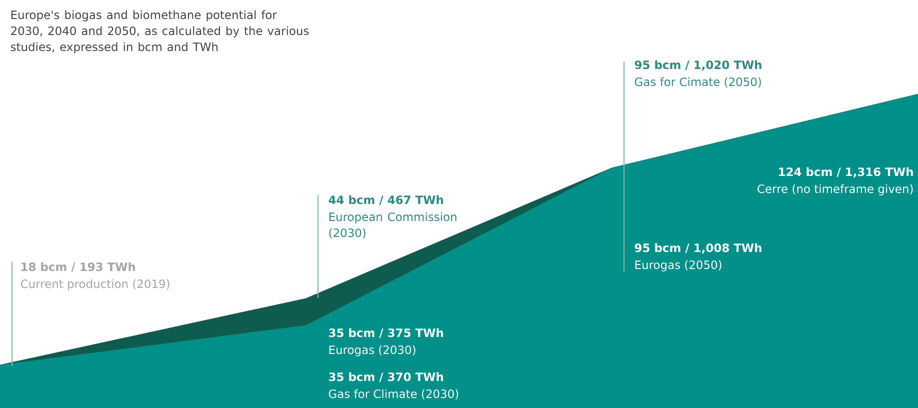 This screenshot has height=408, width=918. What do you see at coordinates (386, 333) in the screenshot?
I see `annotation: 35 bcm / 375 TWh` at bounding box center [386, 333].